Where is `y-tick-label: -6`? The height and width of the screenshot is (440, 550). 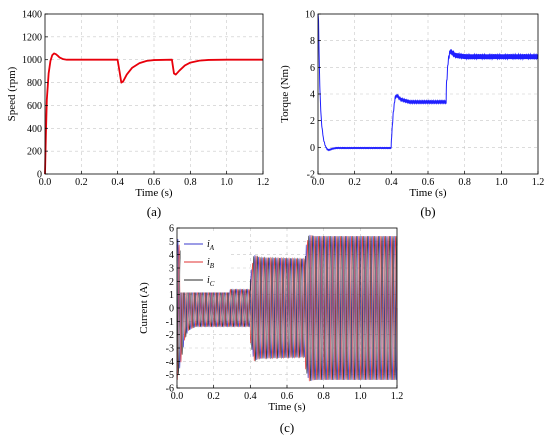
y-tick-label: -6 is located at coordinates (170, 389).